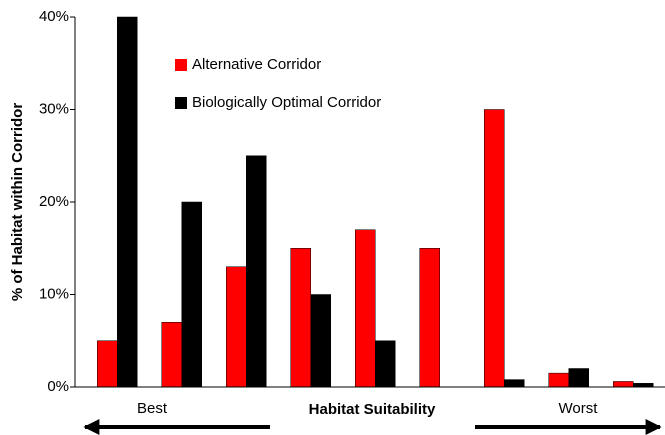 The width and height of the screenshot is (665, 435). What do you see at coordinates (54, 16) in the screenshot?
I see `y-tick-label: 40%` at bounding box center [54, 16].